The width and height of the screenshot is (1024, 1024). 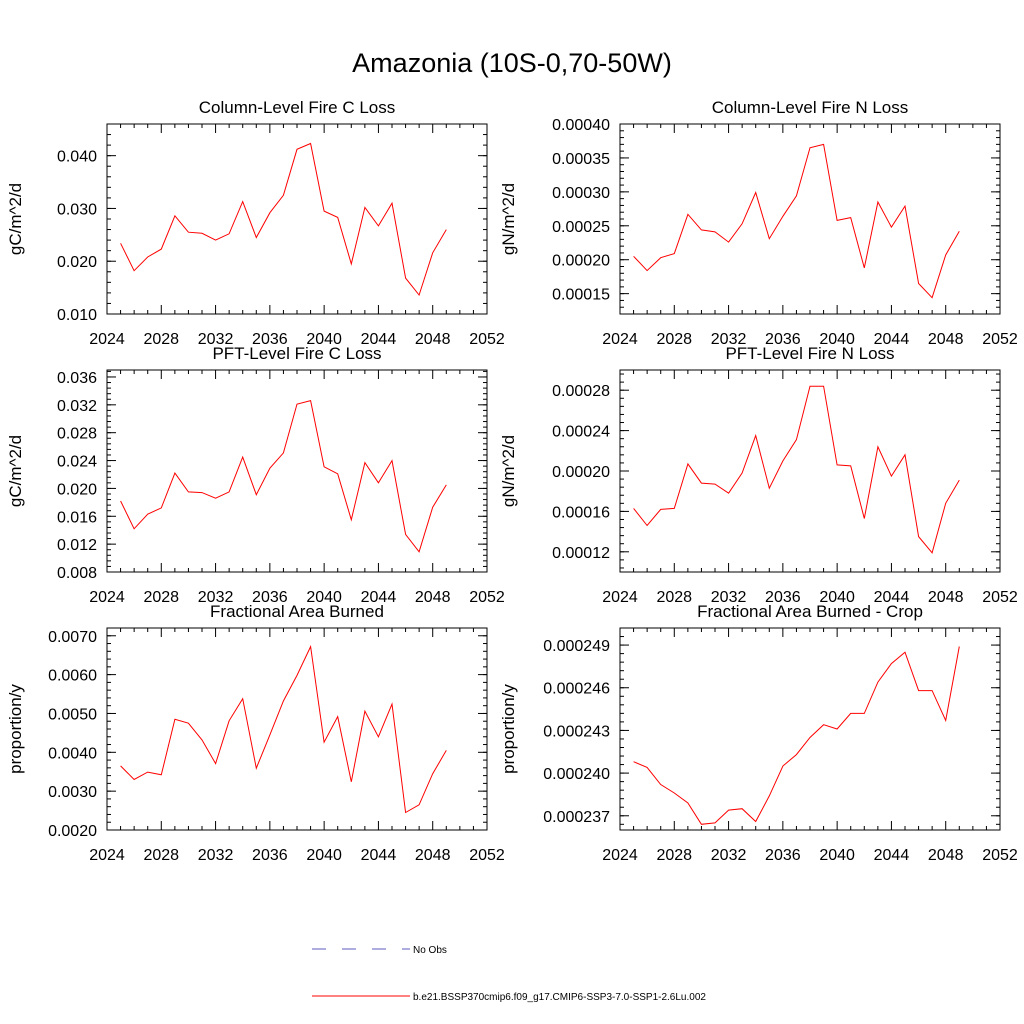 I want to click on y-tick-label: 0.000243, so click(x=576, y=731).